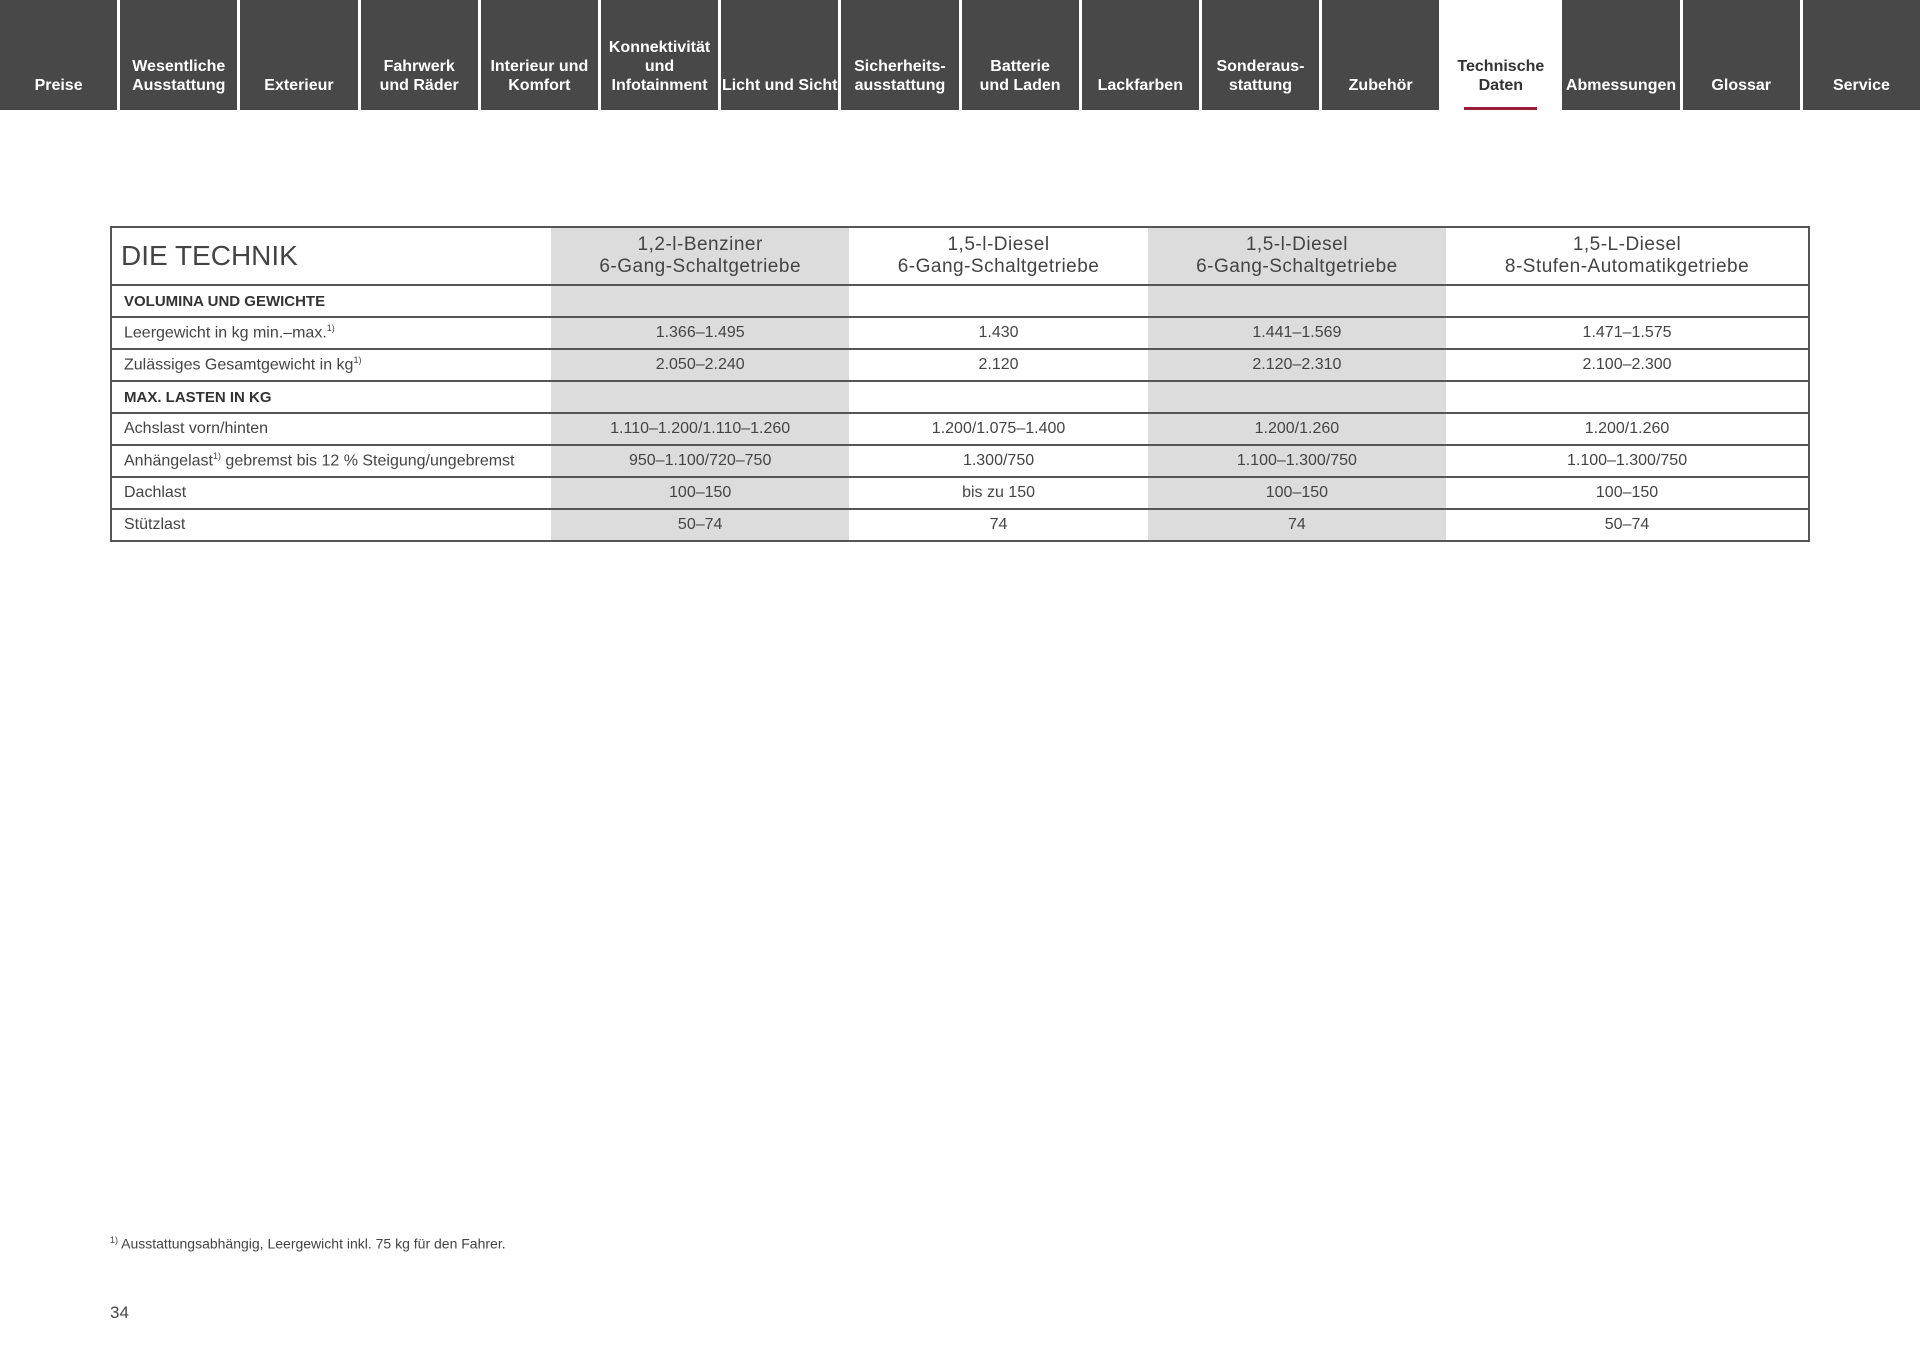 This screenshot has height=1358, width=1920. Describe the element at coordinates (1297, 364) in the screenshot. I see `table-cell: 2.120–2.310` at that location.